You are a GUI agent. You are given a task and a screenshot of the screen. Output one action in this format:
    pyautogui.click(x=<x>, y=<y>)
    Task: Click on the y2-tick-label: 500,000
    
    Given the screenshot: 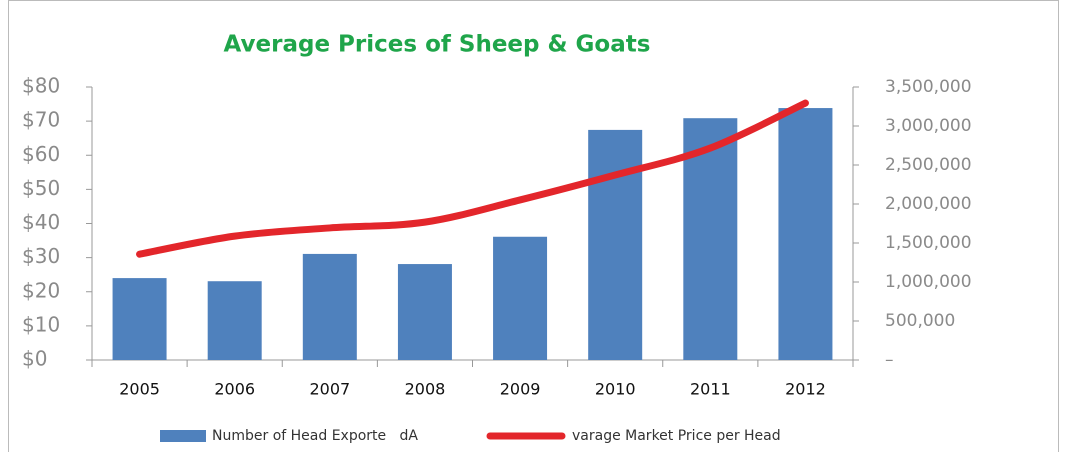 What is the action you would take?
    pyautogui.click(x=920, y=321)
    